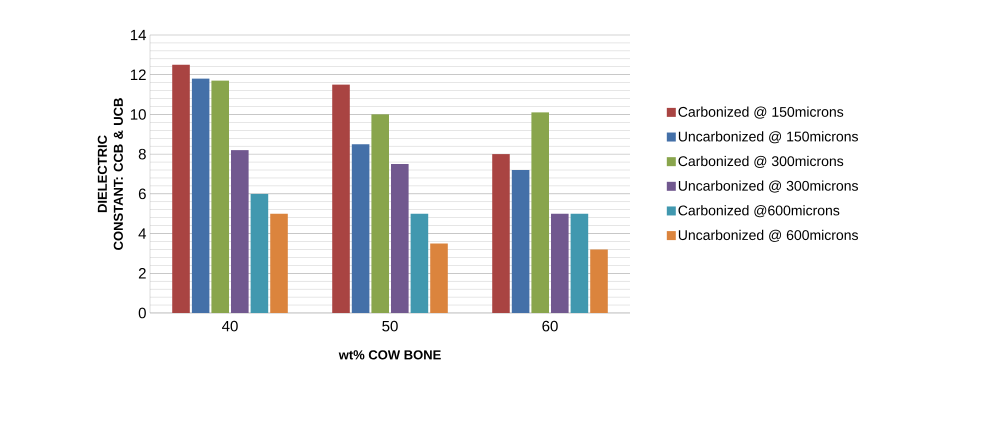 The image size is (986, 427). What do you see at coordinates (142, 194) in the screenshot?
I see `y-tick-label: 6` at bounding box center [142, 194].